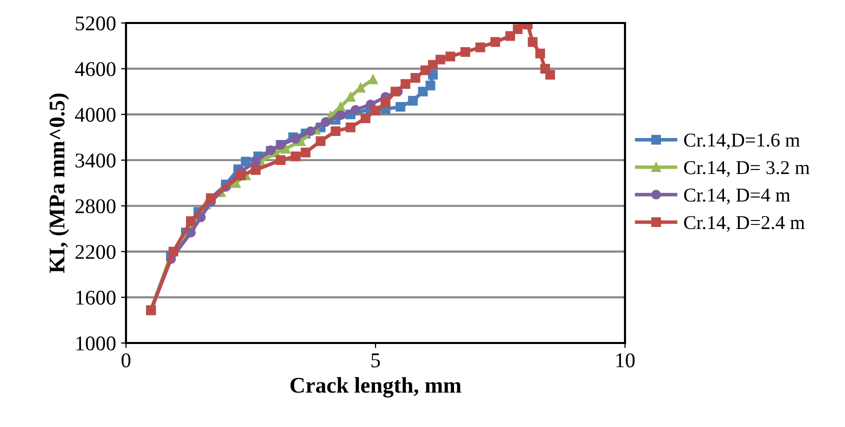 Image resolution: width=845 pixels, height=427 pixels. I want to click on x-tick-label: 10, so click(625, 360).